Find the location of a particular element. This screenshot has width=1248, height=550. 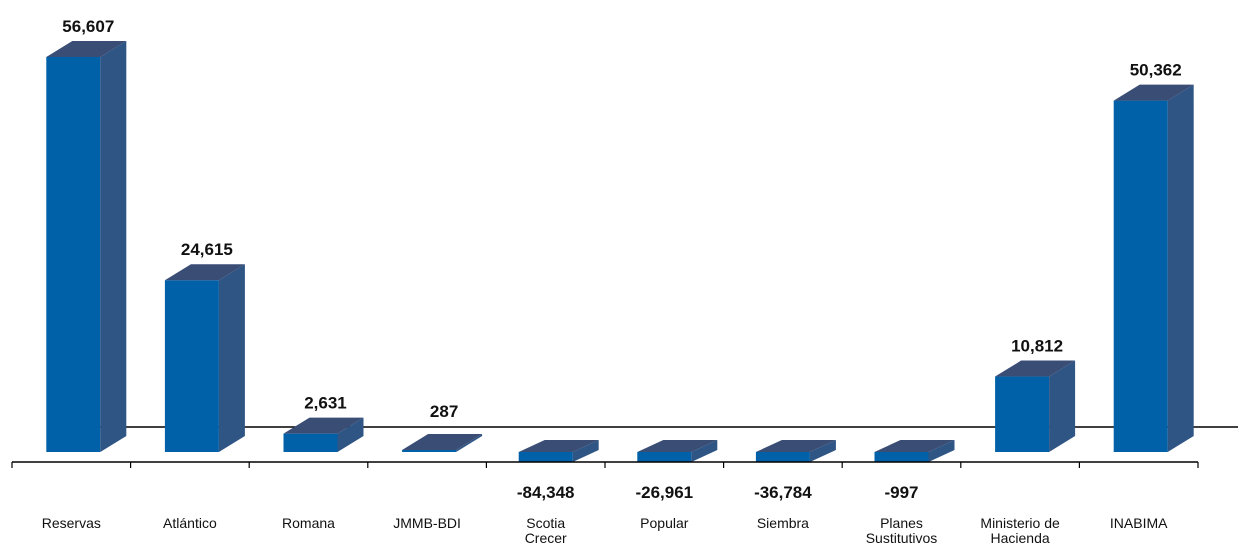

category-label: Atlántico is located at coordinates (190, 523).